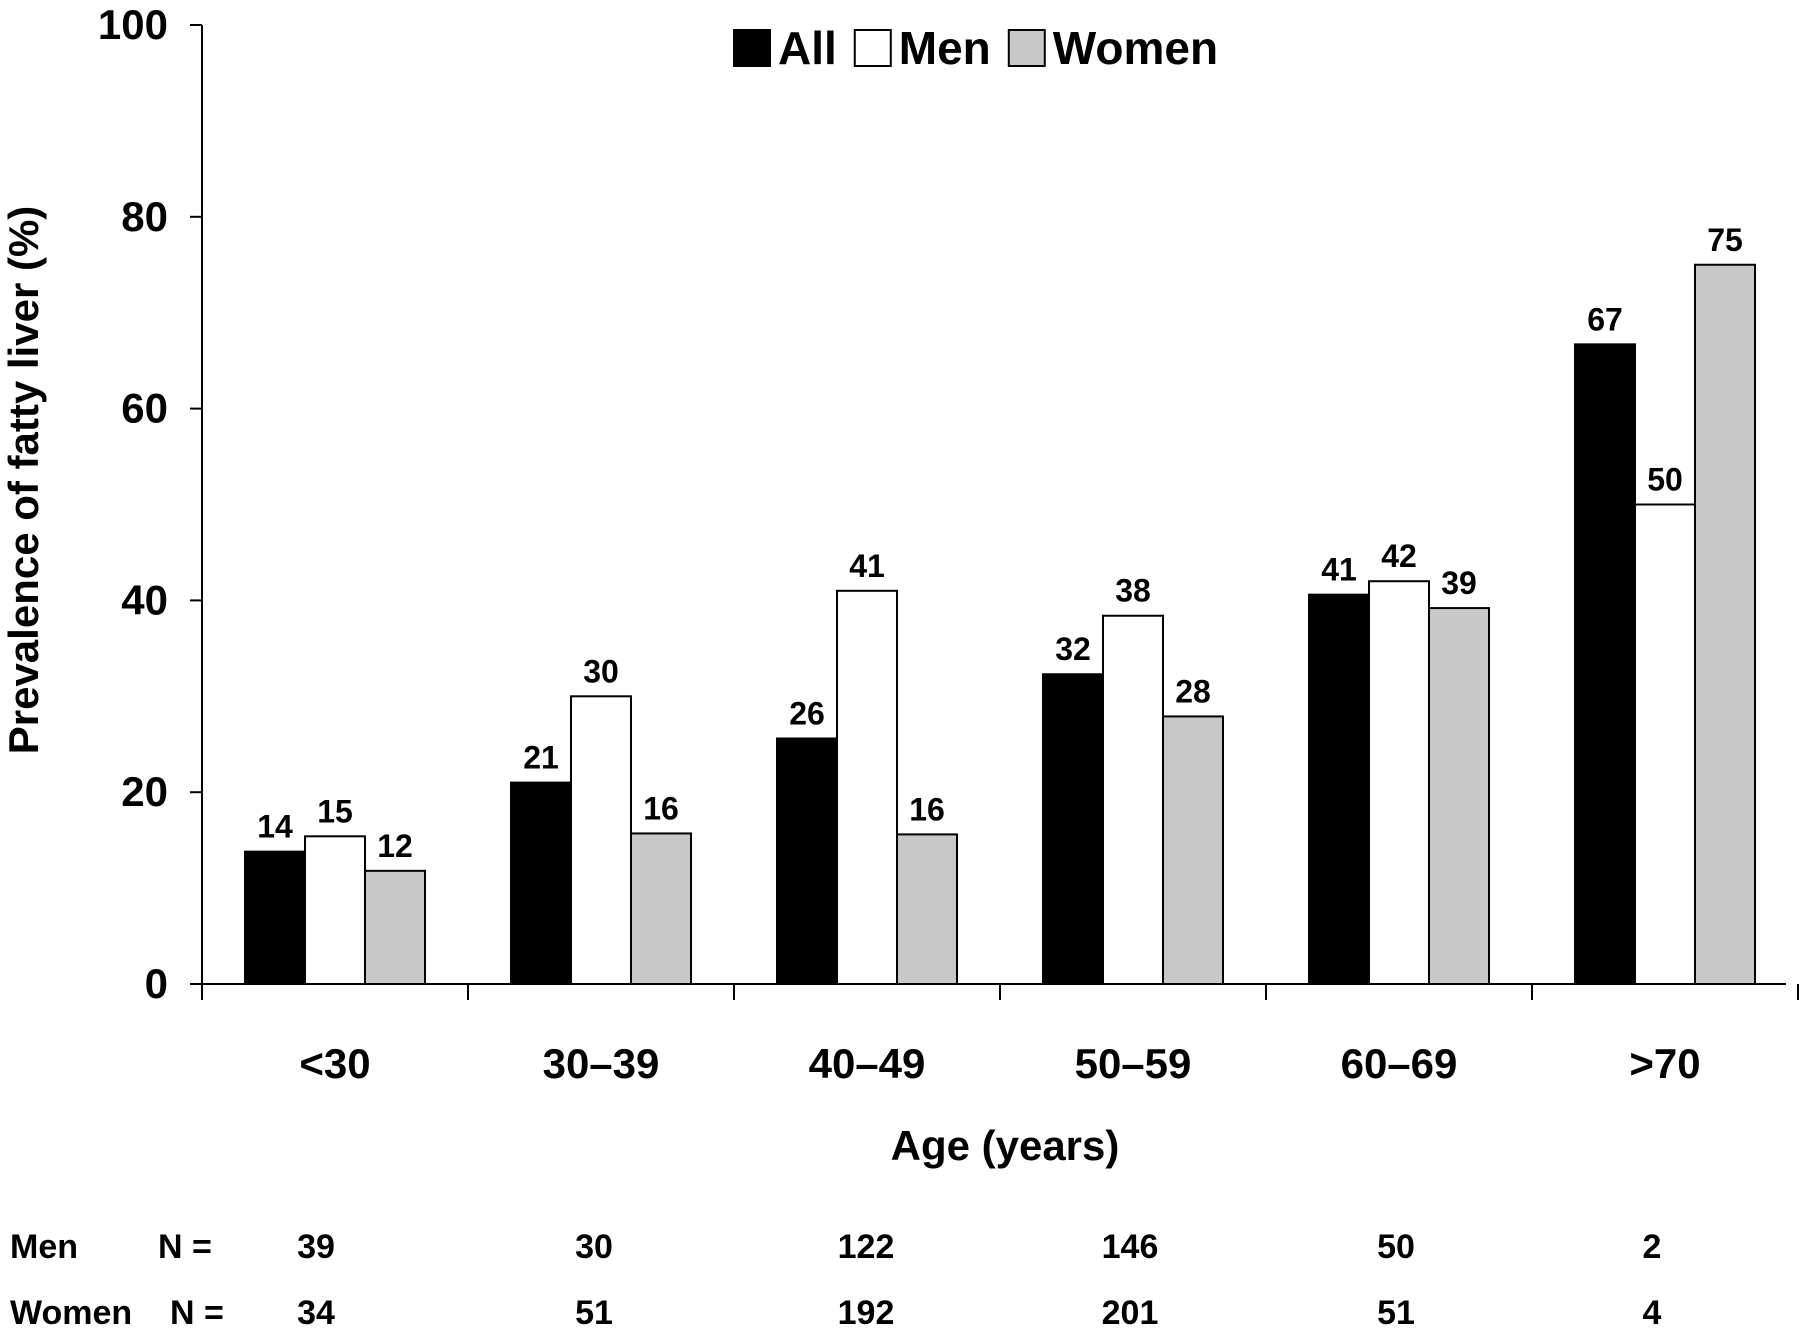  I want to click on data-label-all: 41, so click(1339, 570).